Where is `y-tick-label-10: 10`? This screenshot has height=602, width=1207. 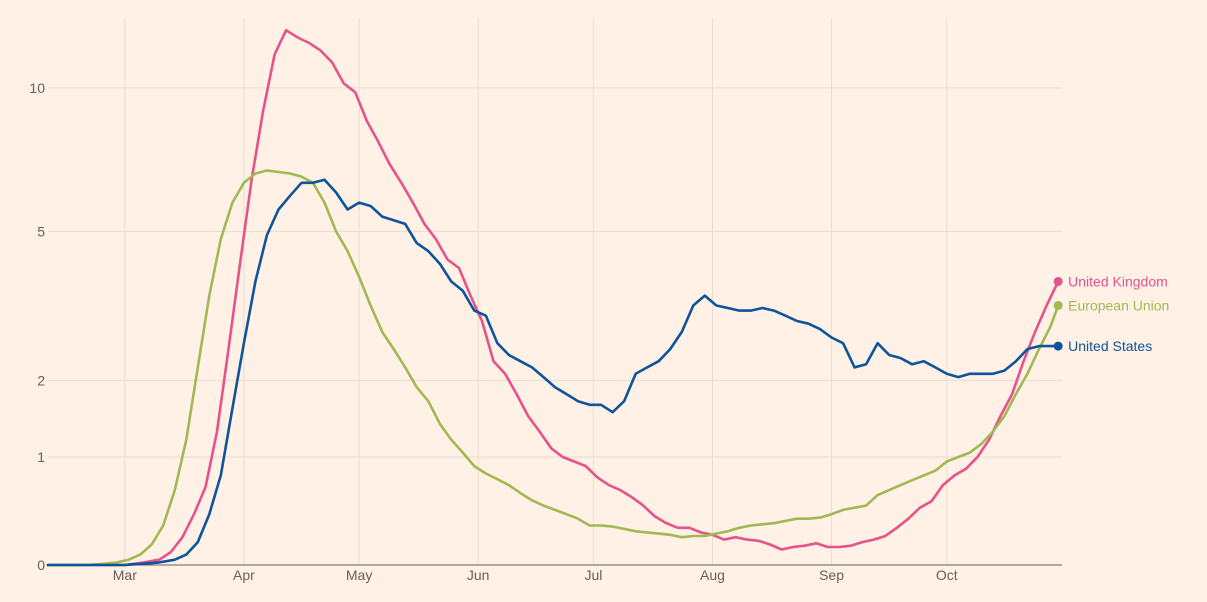
y-tick-label-10: 10 is located at coordinates (37, 88).